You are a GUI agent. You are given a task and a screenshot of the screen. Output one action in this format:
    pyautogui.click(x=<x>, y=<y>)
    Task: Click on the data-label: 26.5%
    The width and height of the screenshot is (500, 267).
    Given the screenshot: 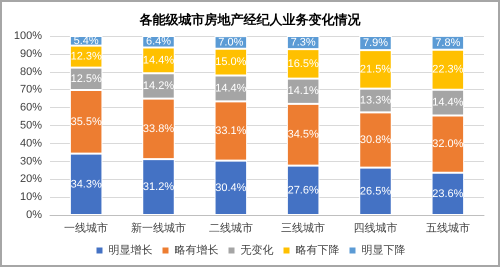 What is the action you would take?
    pyautogui.click(x=376, y=191)
    